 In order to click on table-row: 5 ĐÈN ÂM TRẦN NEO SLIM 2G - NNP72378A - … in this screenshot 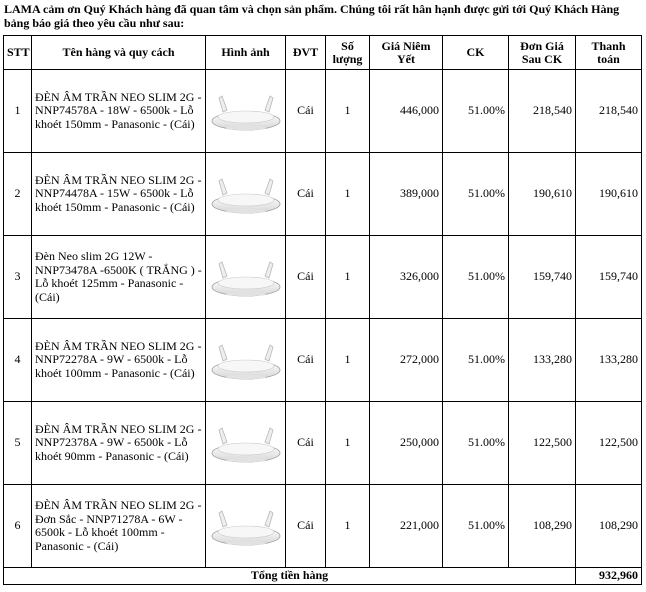, I will do `click(322, 443)`.